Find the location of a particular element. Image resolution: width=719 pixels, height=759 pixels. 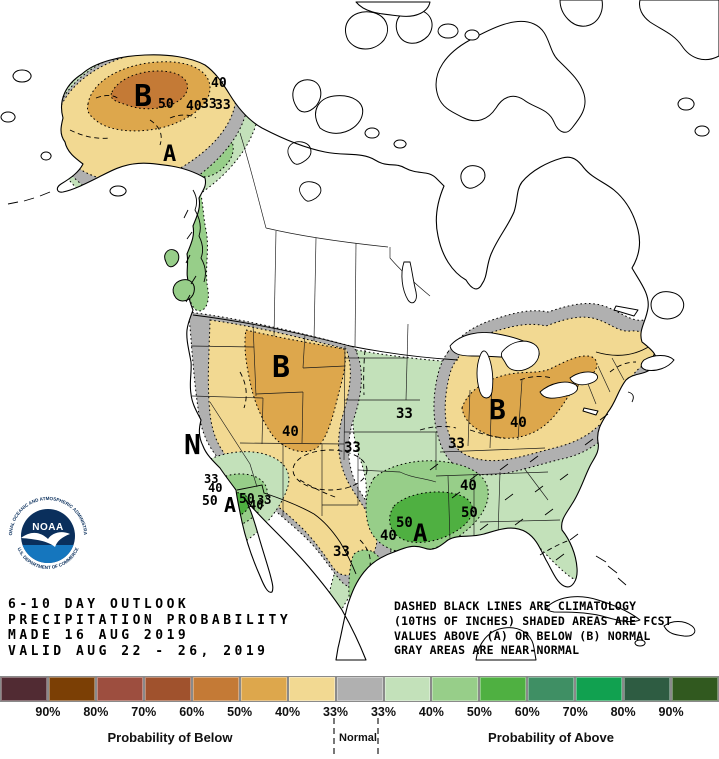

hispaniola is located at coordinates (679, 629).